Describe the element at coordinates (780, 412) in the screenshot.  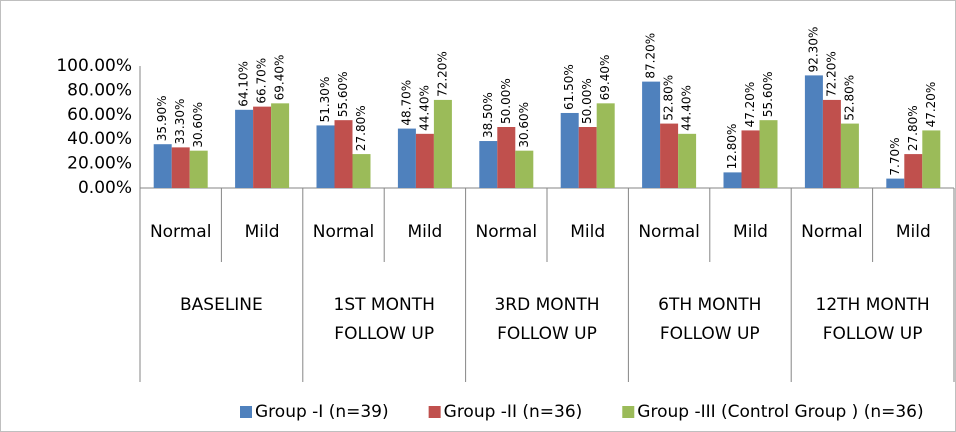
I see `legend-label: Group -III (Control Group ) (n=36)` at that location.